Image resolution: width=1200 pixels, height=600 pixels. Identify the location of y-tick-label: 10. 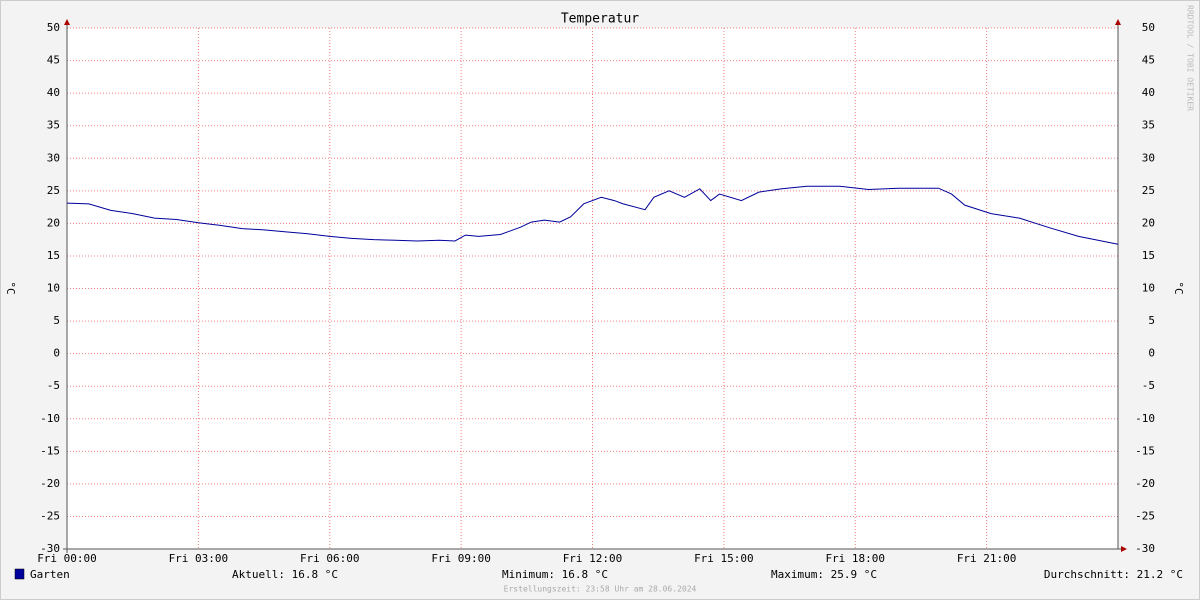
(53, 288).